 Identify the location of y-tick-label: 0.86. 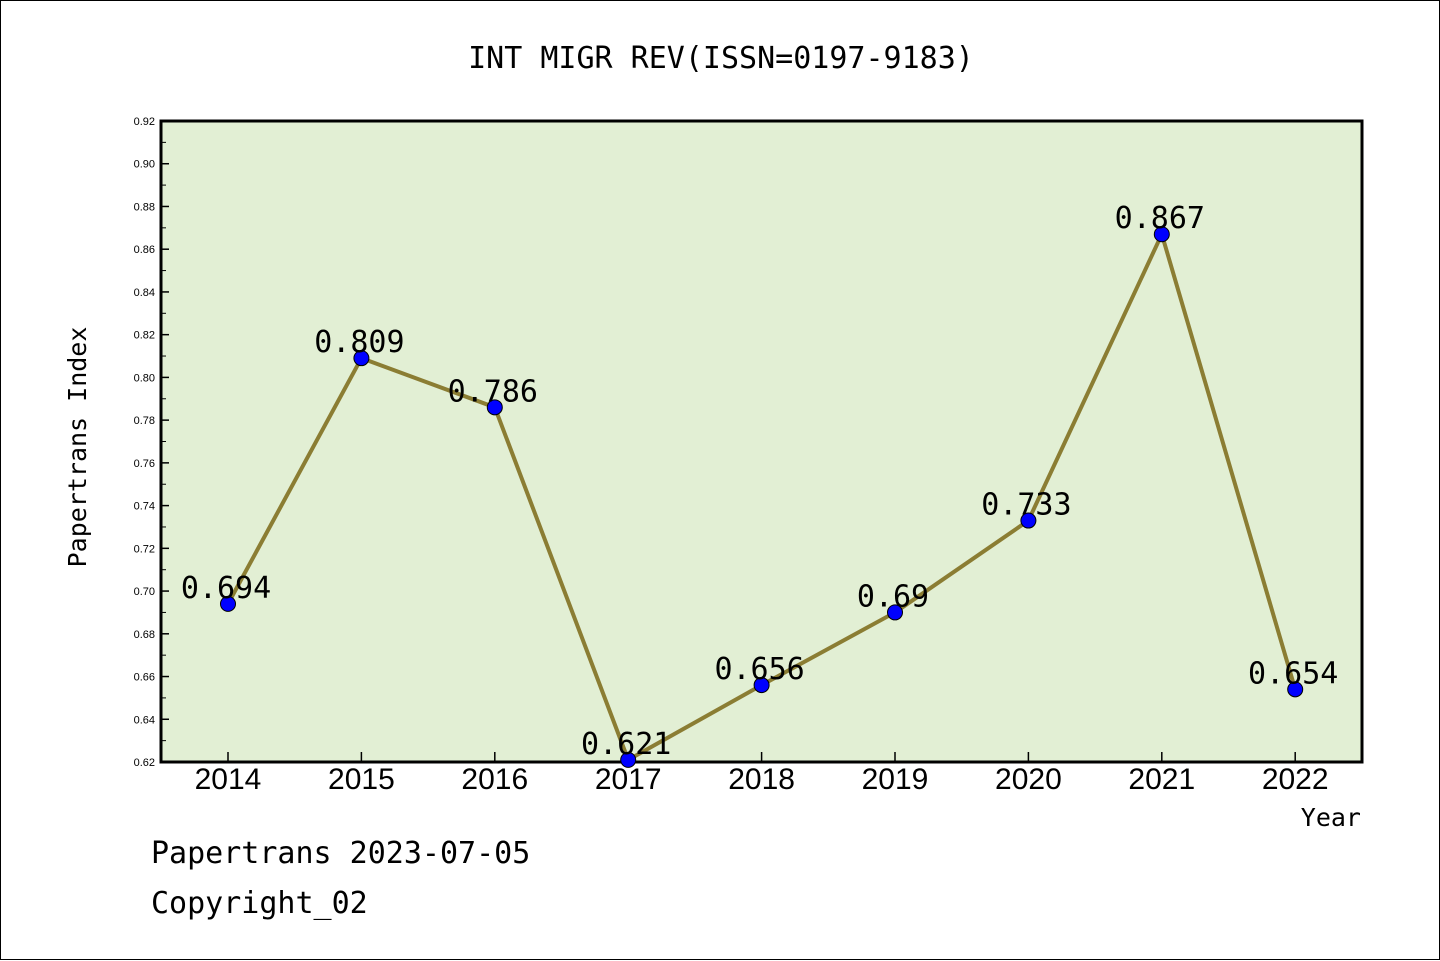
(144, 250).